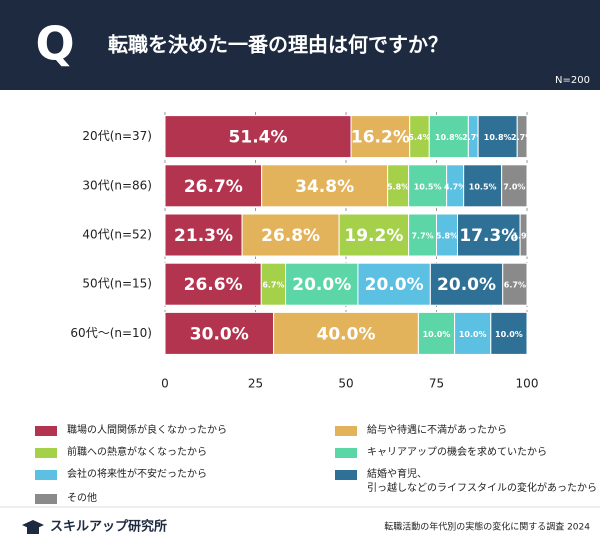  I want to click on legend-item: 会社の将来性が不安だったから, so click(121, 475).